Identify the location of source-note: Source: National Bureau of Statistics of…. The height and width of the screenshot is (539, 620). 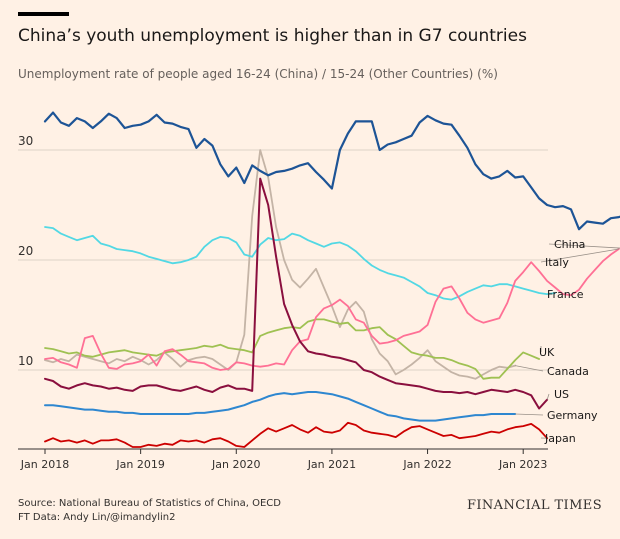
(149, 511).